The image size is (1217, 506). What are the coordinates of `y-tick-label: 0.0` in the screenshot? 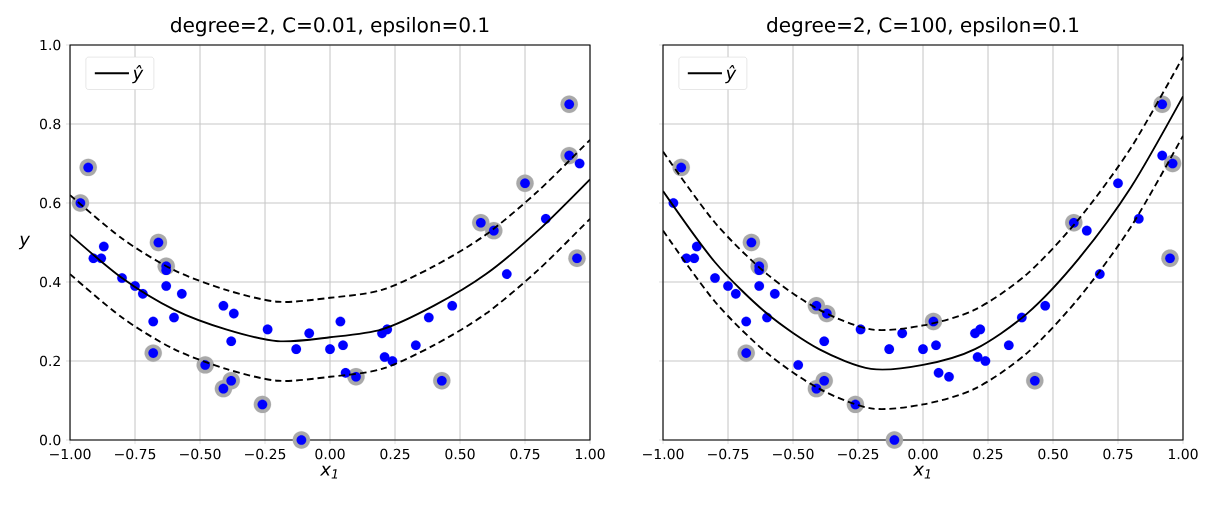 It's located at (50, 440).